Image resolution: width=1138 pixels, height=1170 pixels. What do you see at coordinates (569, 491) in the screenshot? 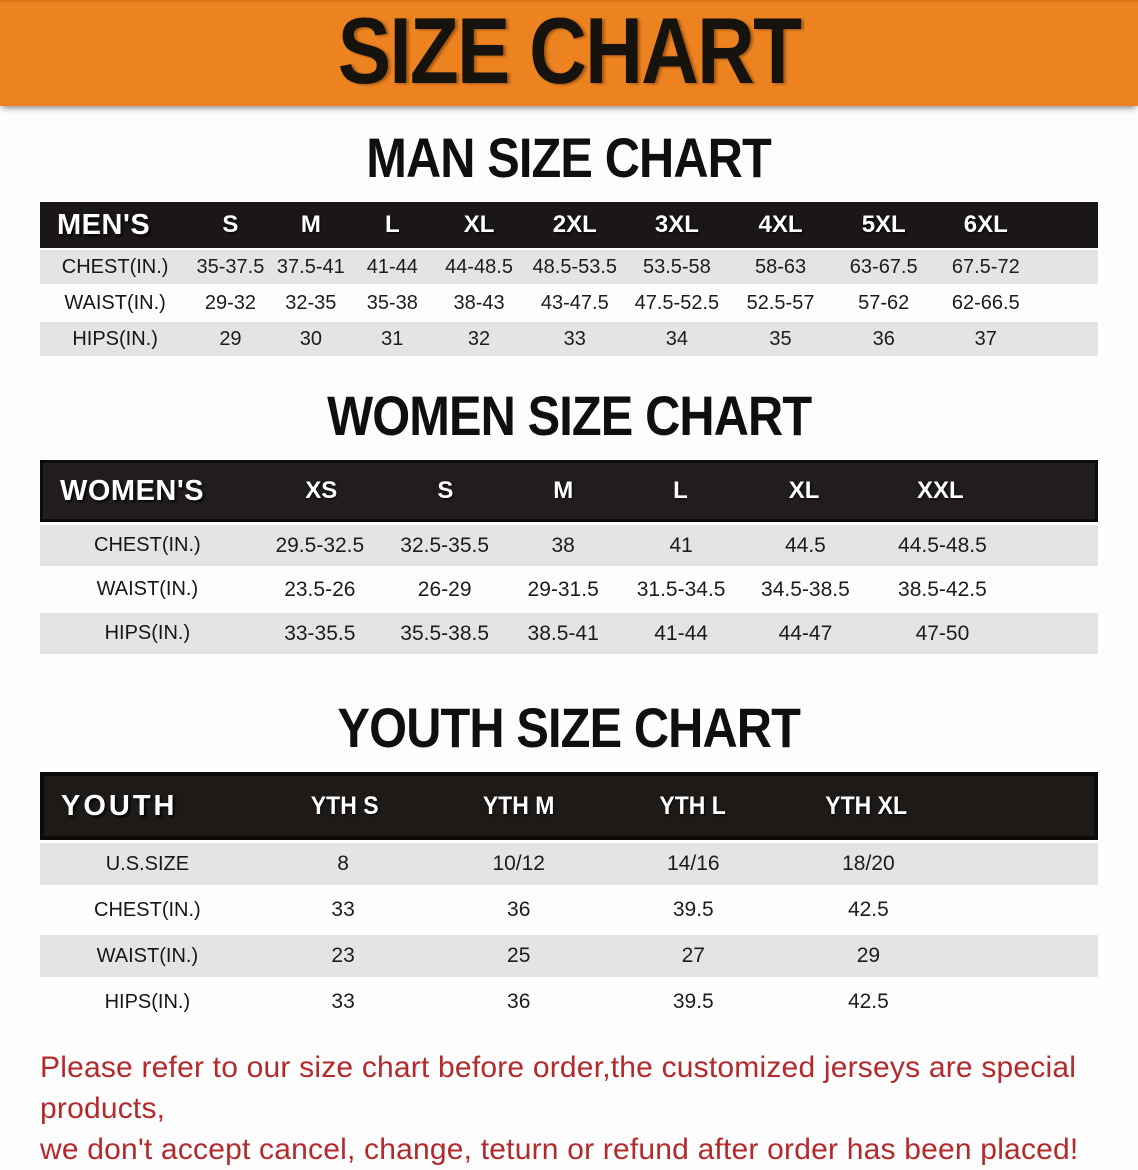
I see `women-table-header-row: WOMEN'S XS S M L XL XXL` at bounding box center [569, 491].